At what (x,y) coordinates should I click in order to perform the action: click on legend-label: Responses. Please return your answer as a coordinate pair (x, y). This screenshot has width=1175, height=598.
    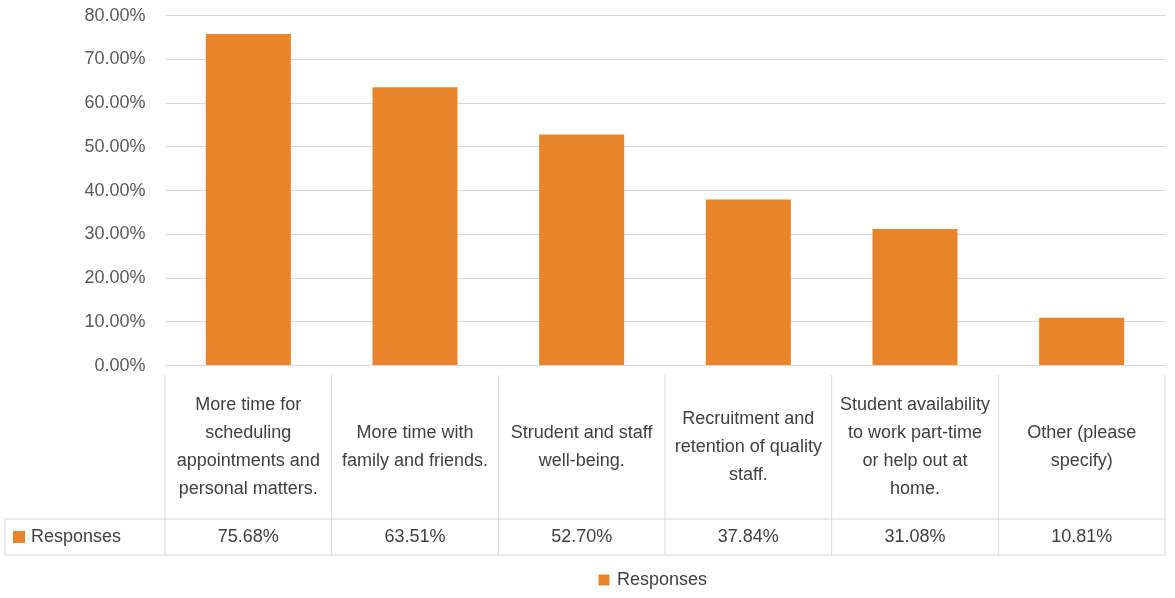
    Looking at the image, I should click on (76, 536).